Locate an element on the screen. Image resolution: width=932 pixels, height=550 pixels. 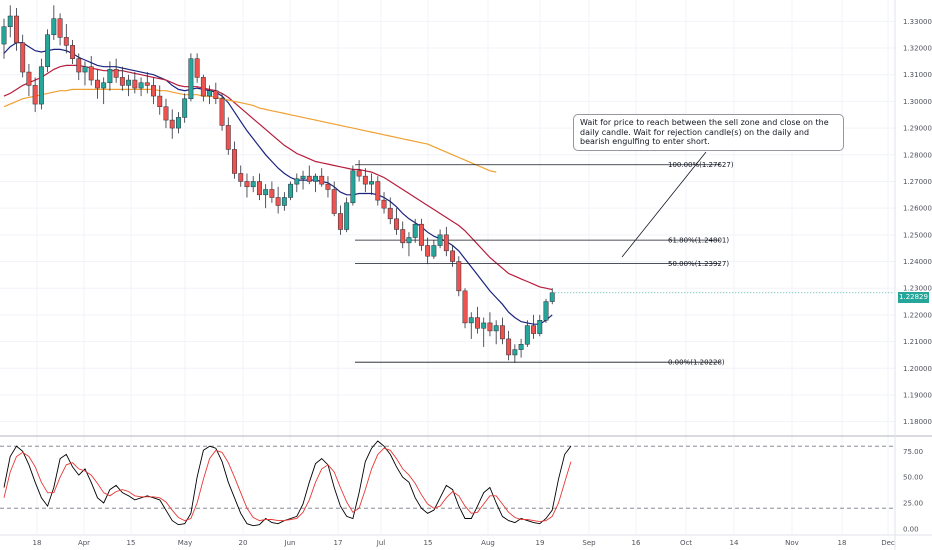
y-tick-label: 1.33000 is located at coordinates (917, 22).